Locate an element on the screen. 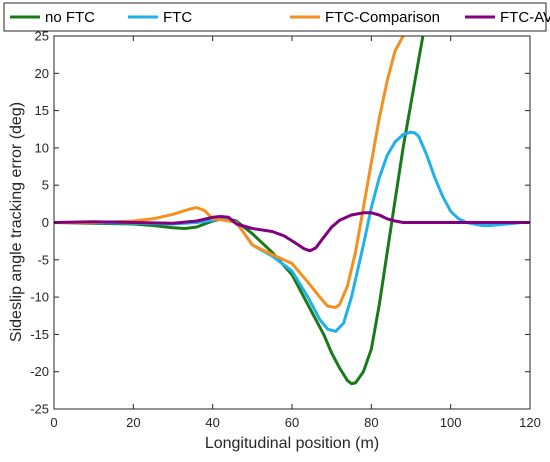  y-tick-label: -20 is located at coordinates (39, 371).